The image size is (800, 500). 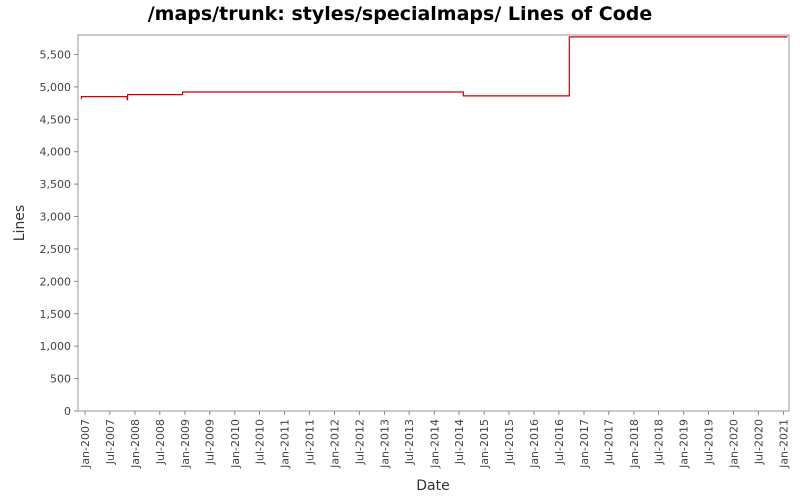 What do you see at coordinates (56, 119) in the screenshot?
I see `y-tick-label: 4,500` at bounding box center [56, 119].